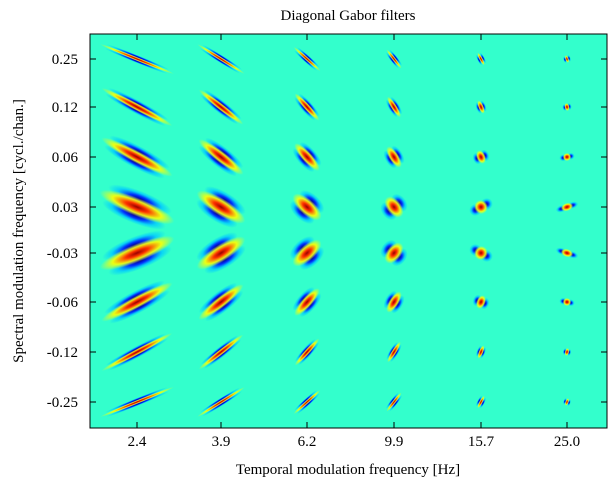 The width and height of the screenshot is (608, 480). Describe the element at coordinates (62, 353) in the screenshot. I see `y-tick-label: -0.12` at that location.